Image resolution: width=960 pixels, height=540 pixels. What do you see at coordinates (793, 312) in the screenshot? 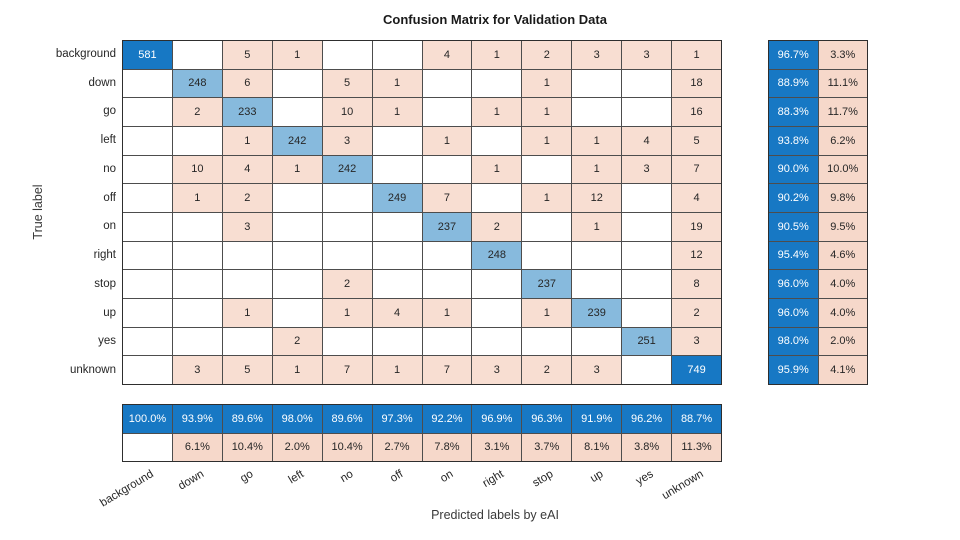
I see `row-summary-cell: 96.0%` at bounding box center [793, 312].